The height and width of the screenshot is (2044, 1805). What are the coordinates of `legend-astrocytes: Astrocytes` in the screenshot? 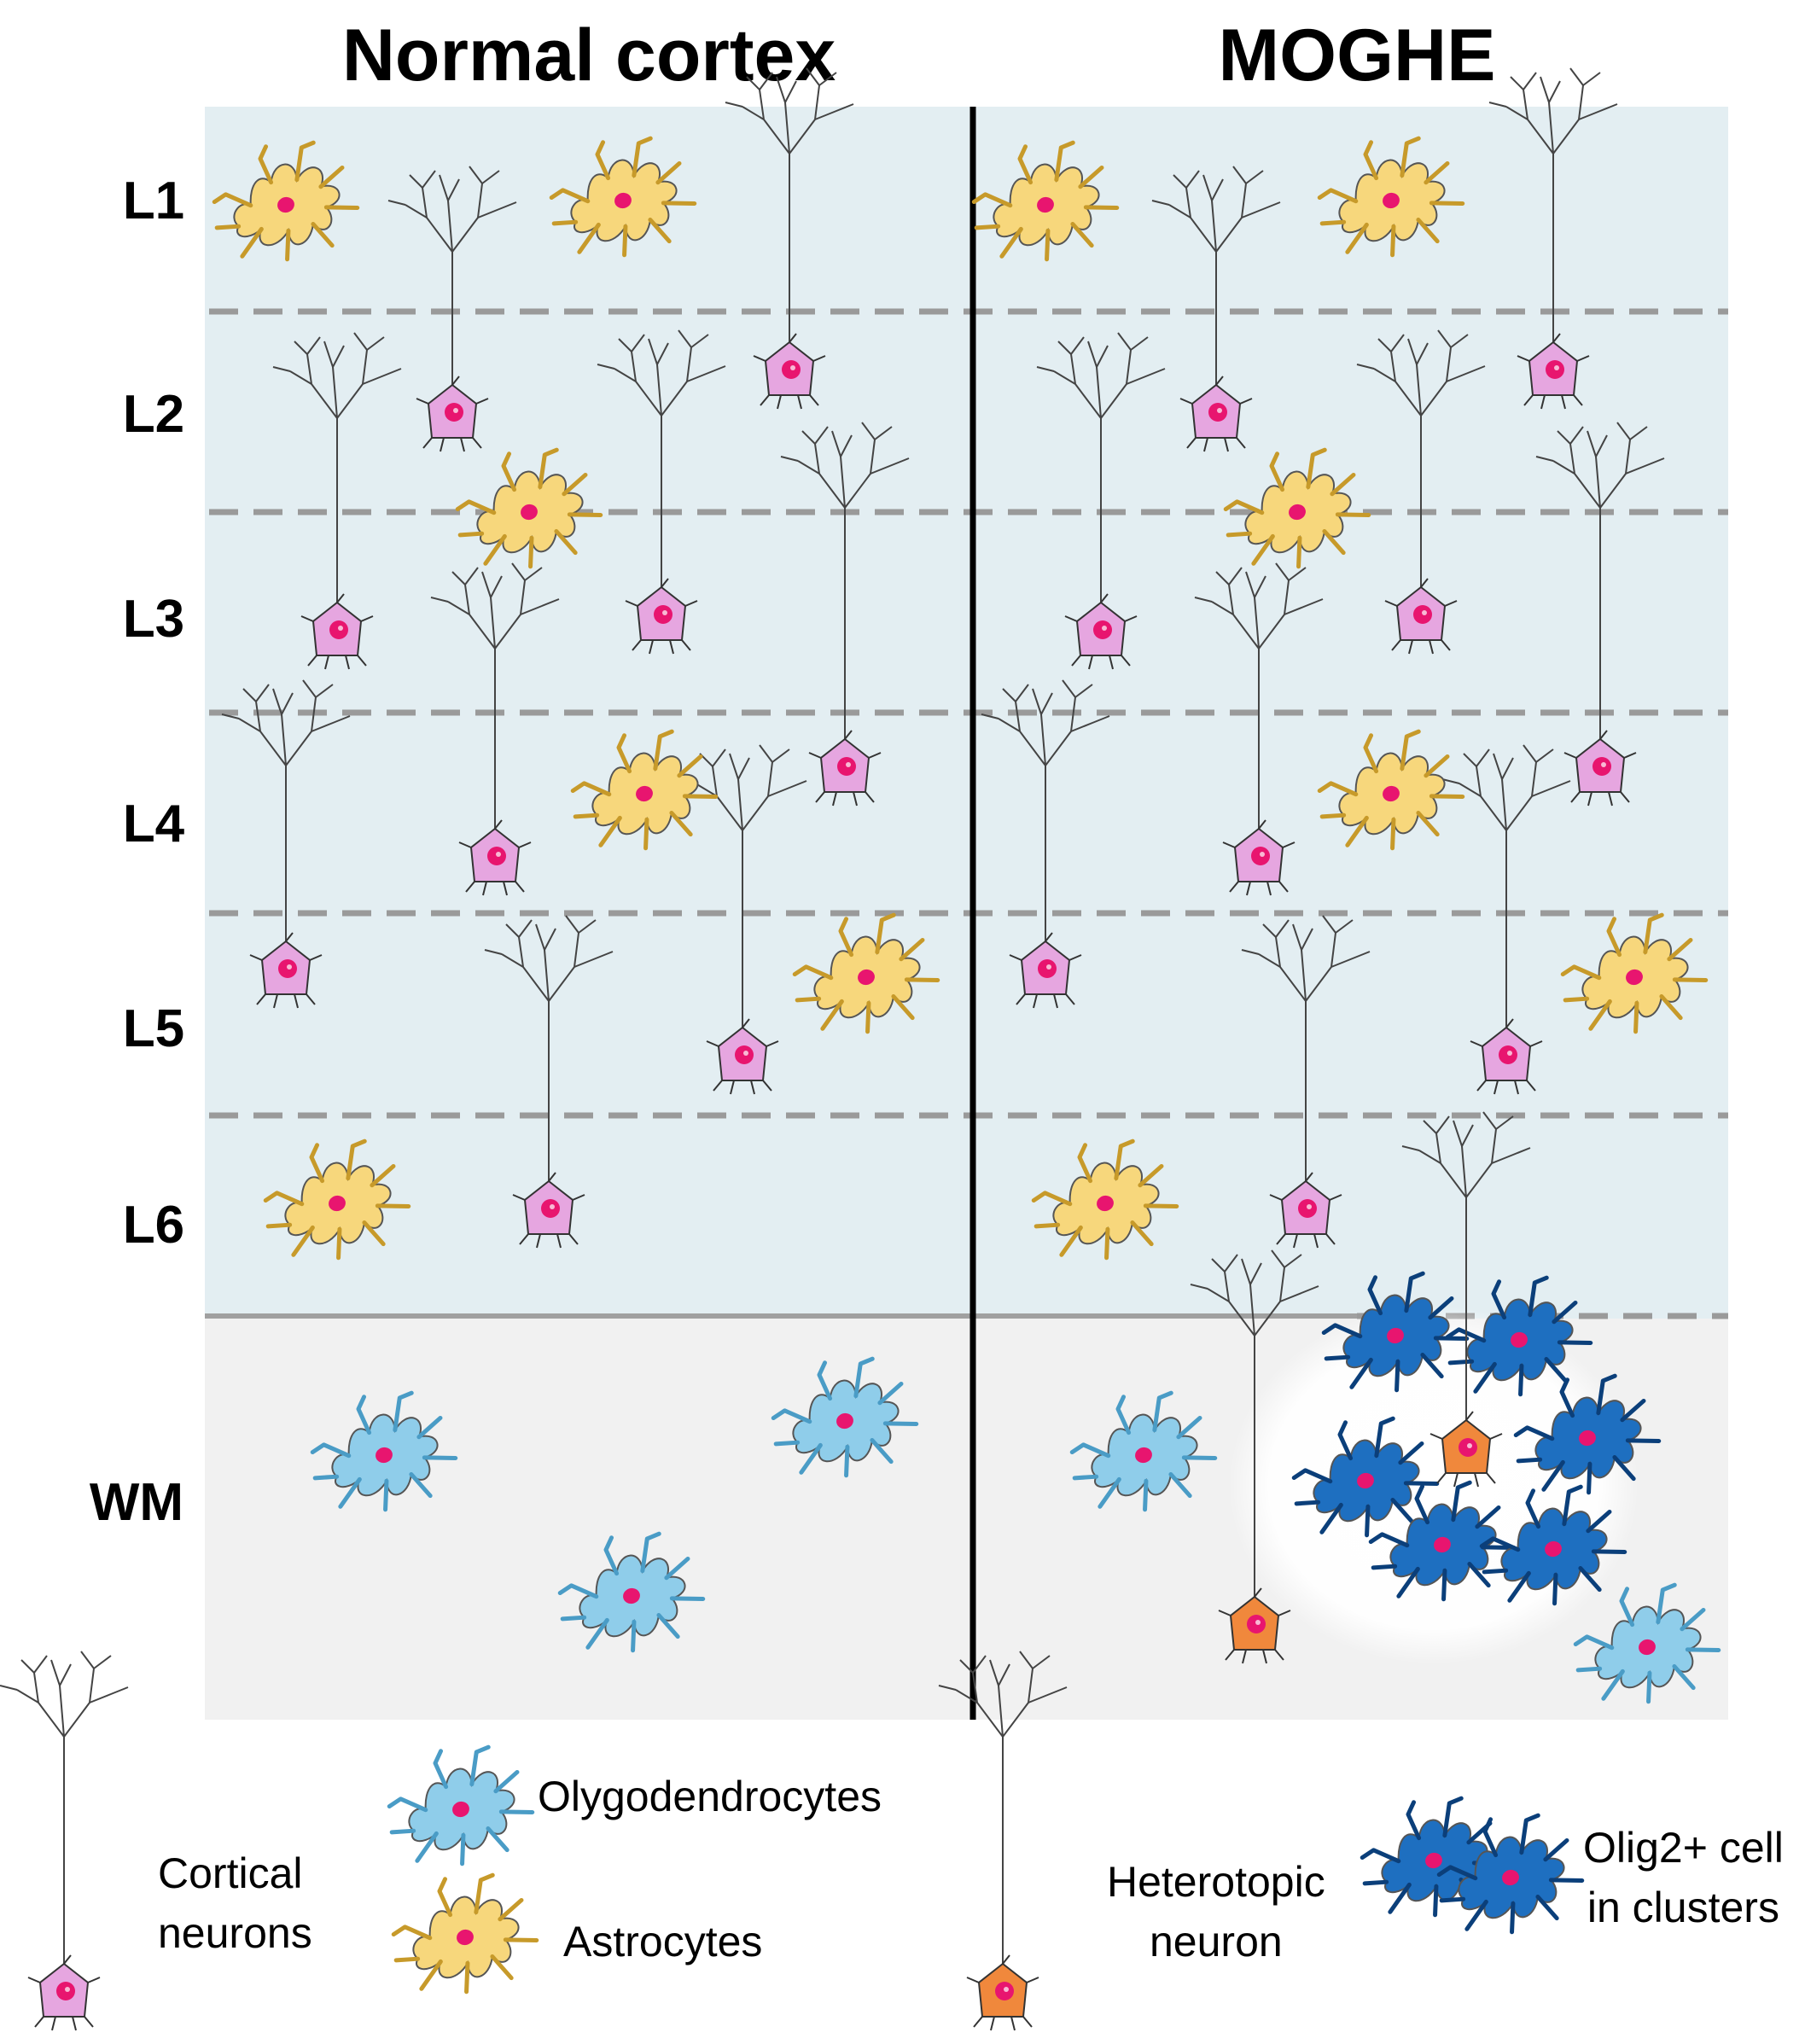 It's located at (663, 1941).